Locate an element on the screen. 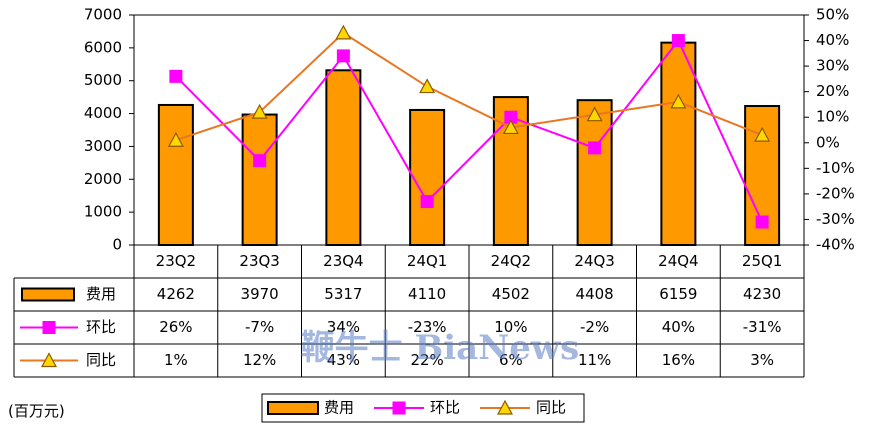  table-cell-环比: 40% is located at coordinates (678, 327).